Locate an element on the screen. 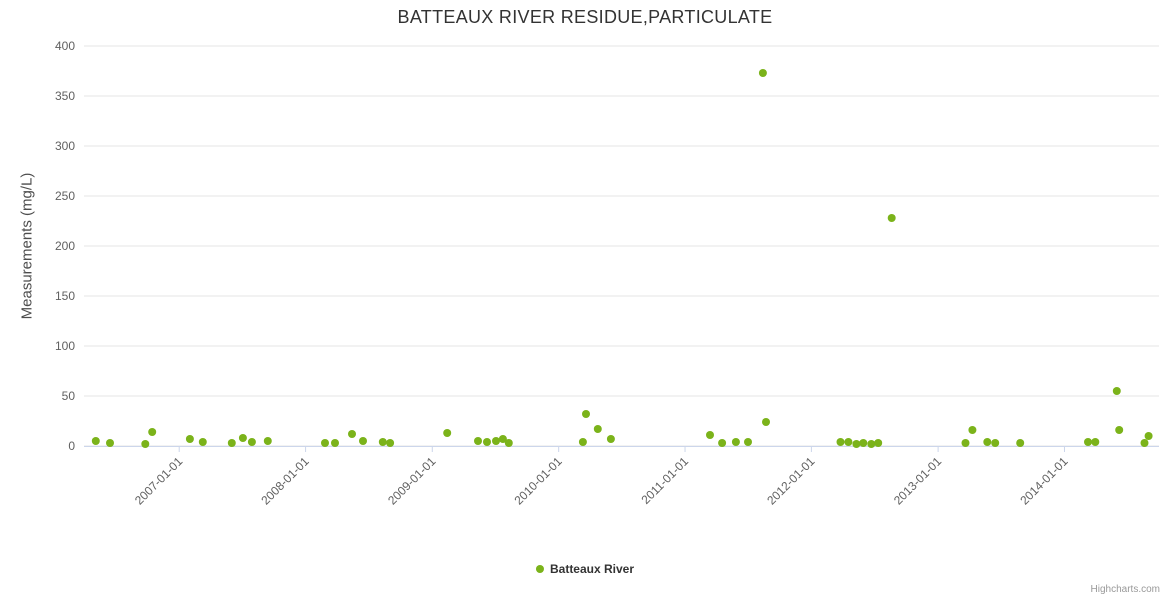  y-axis-tick-label: 0 is located at coordinates (71, 446).